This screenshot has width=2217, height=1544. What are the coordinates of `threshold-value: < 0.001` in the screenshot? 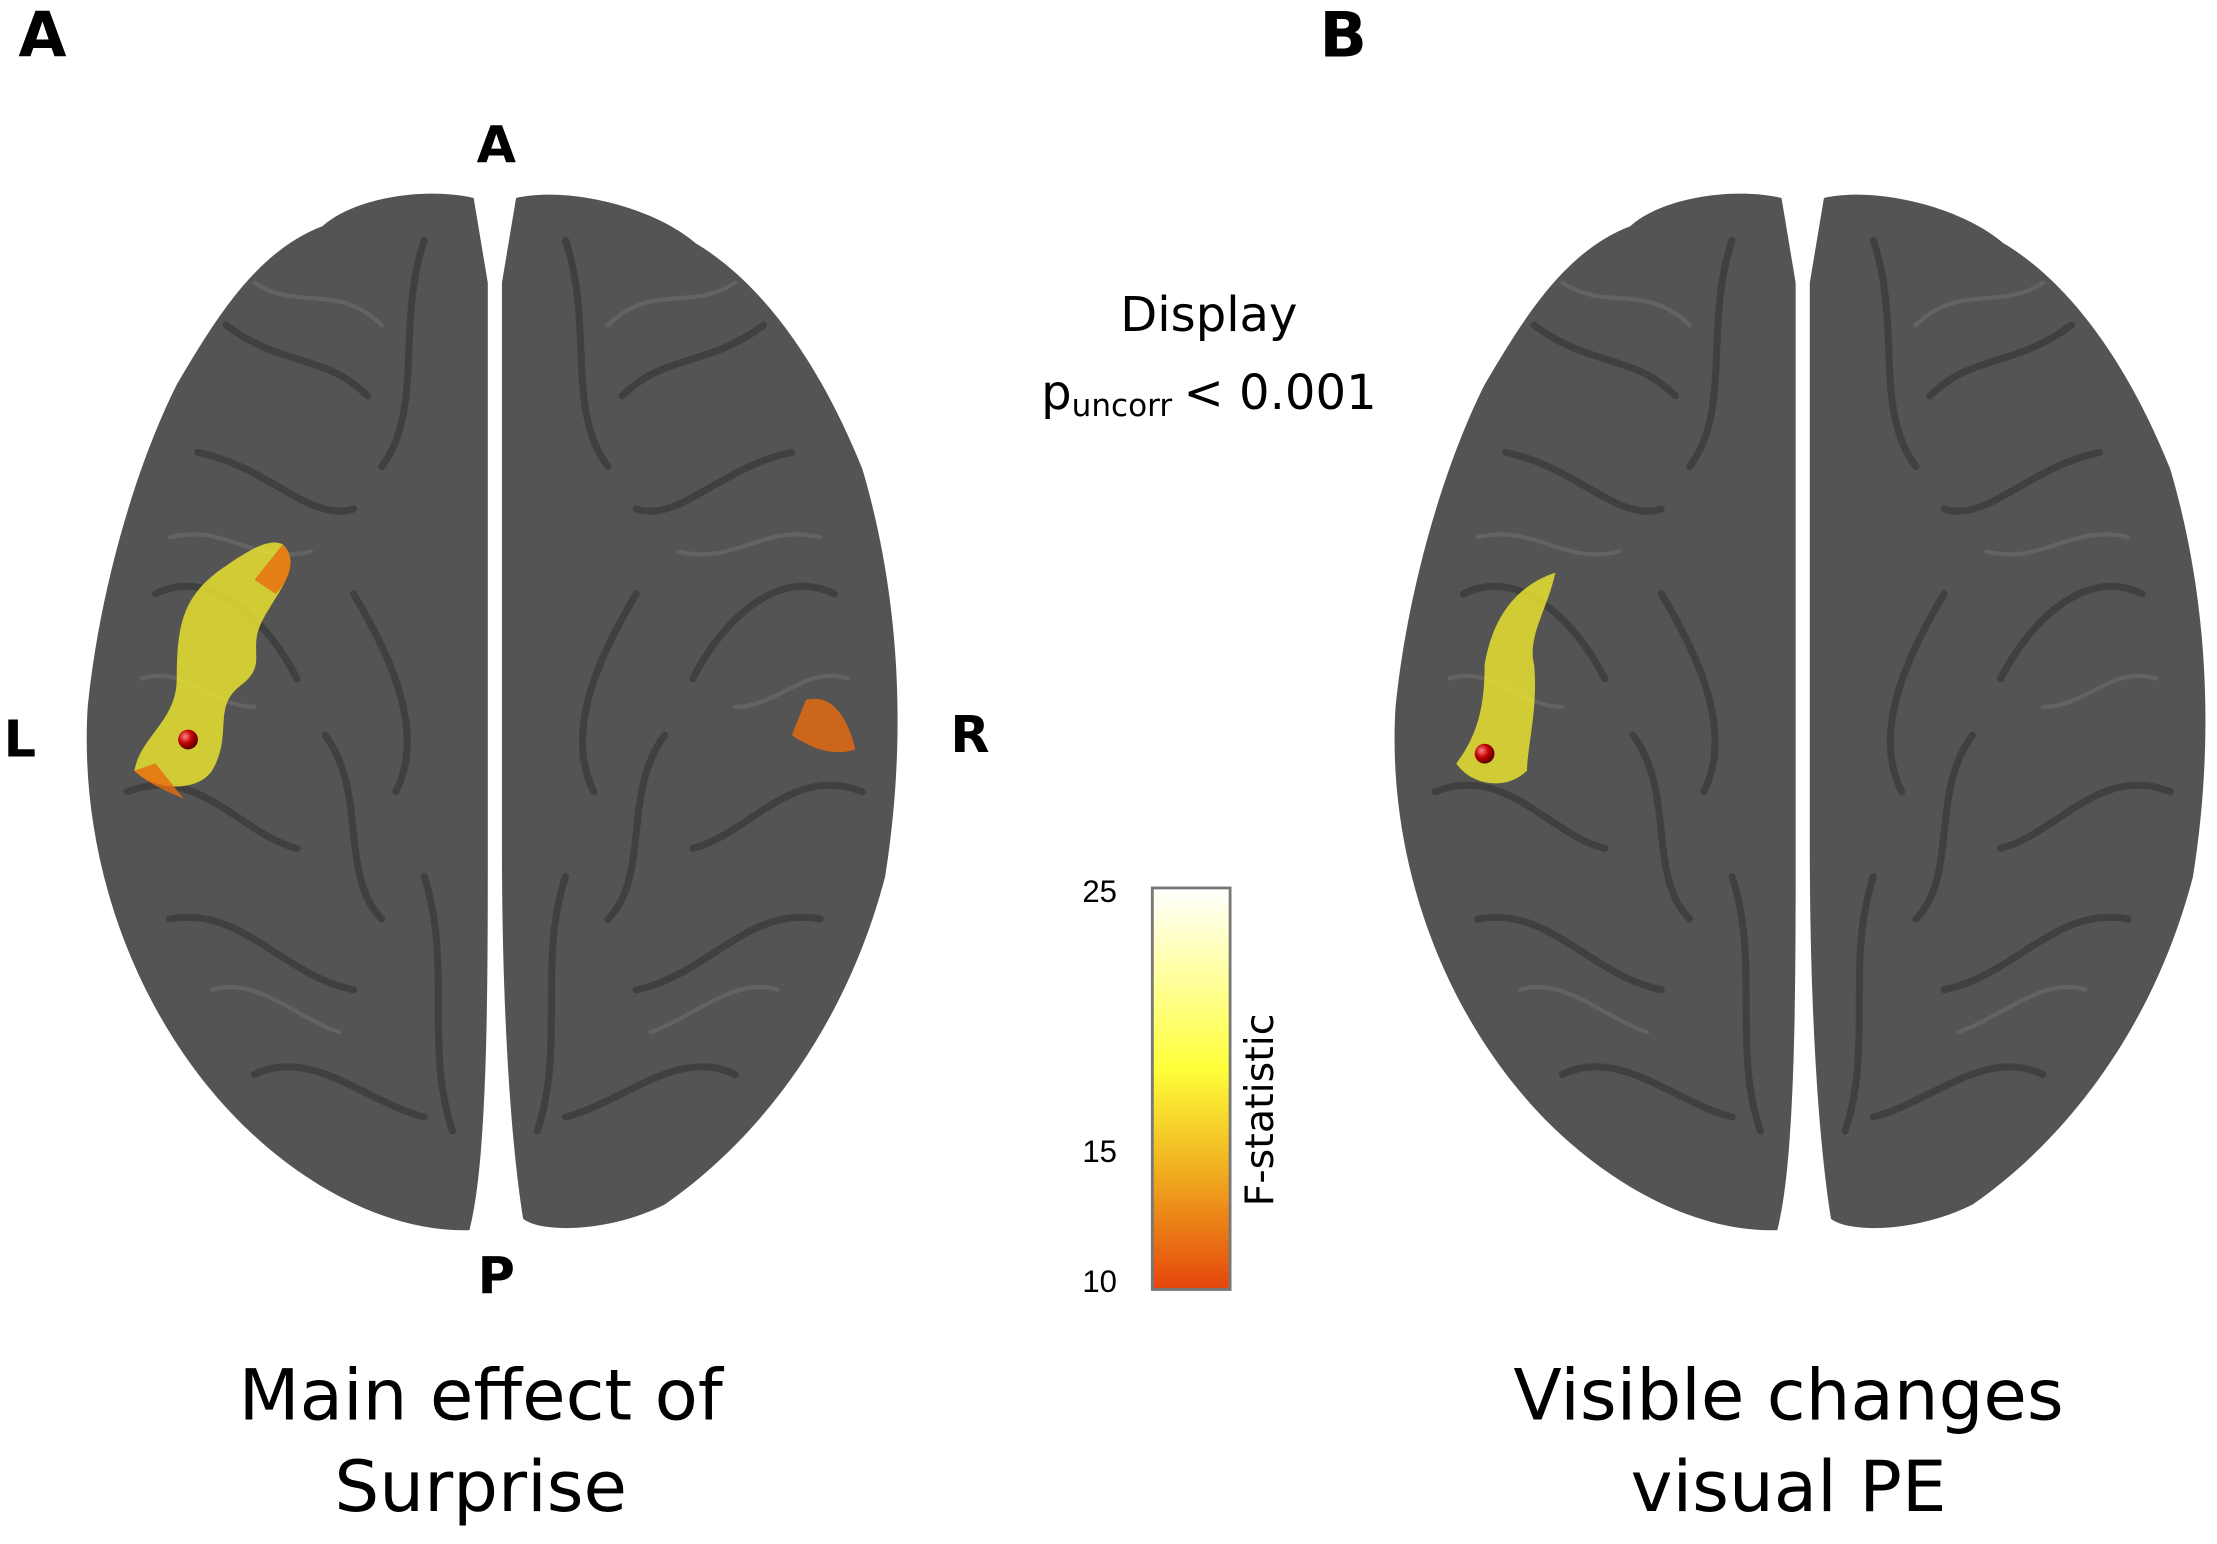 It's located at (1280, 393).